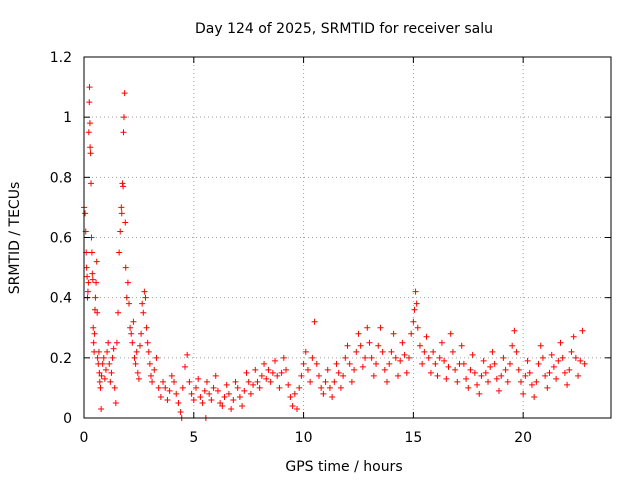 This screenshot has width=640, height=480. What do you see at coordinates (67, 118) in the screenshot?
I see `y-tick-label: 1` at bounding box center [67, 118].